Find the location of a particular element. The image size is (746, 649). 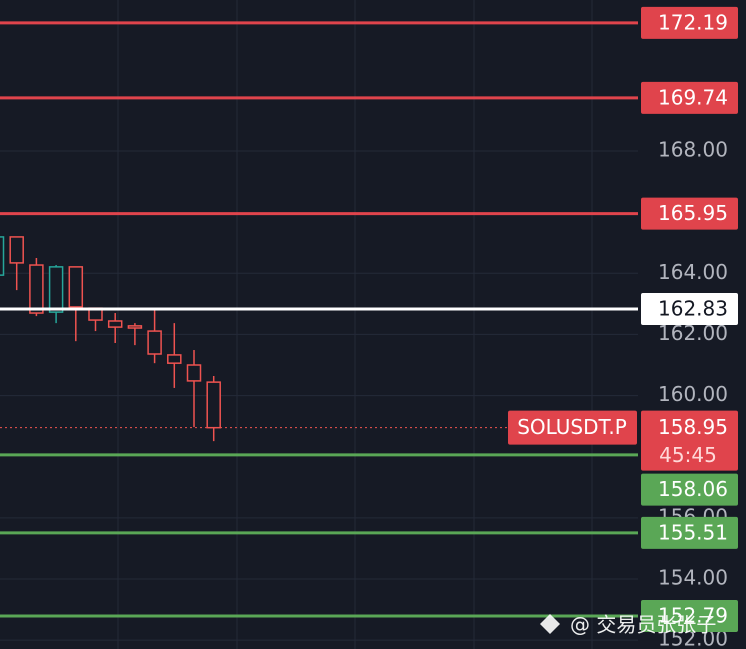

countdown: 45:45 is located at coordinates (688, 455).